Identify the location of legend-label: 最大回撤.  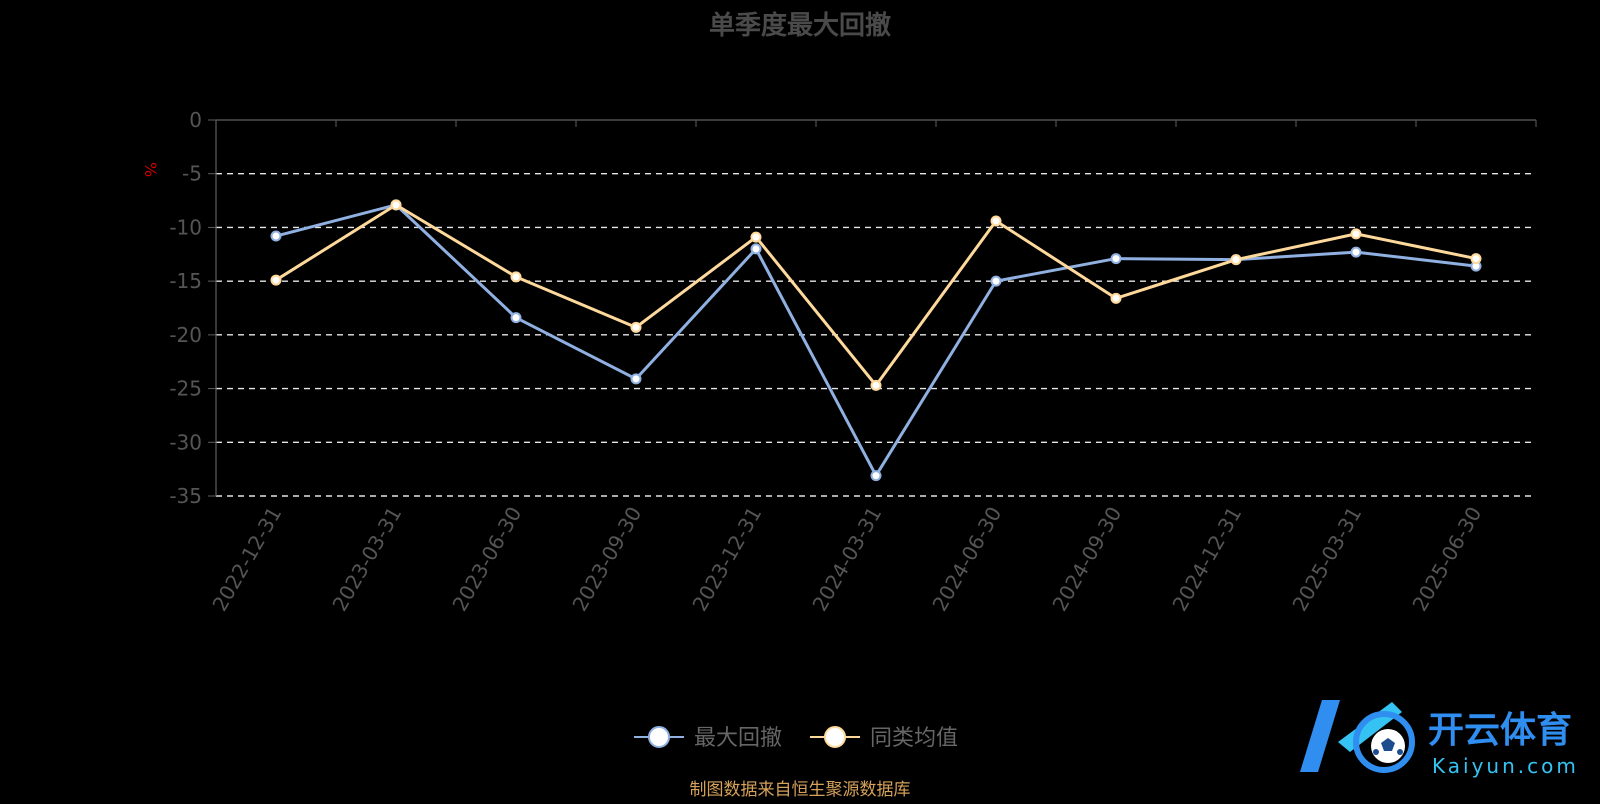
(738, 738).